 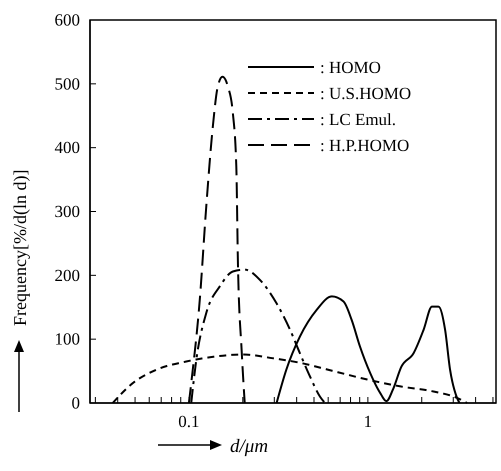 What do you see at coordinates (67, 339) in the screenshot?
I see `y-tick-label: 100` at bounding box center [67, 339].